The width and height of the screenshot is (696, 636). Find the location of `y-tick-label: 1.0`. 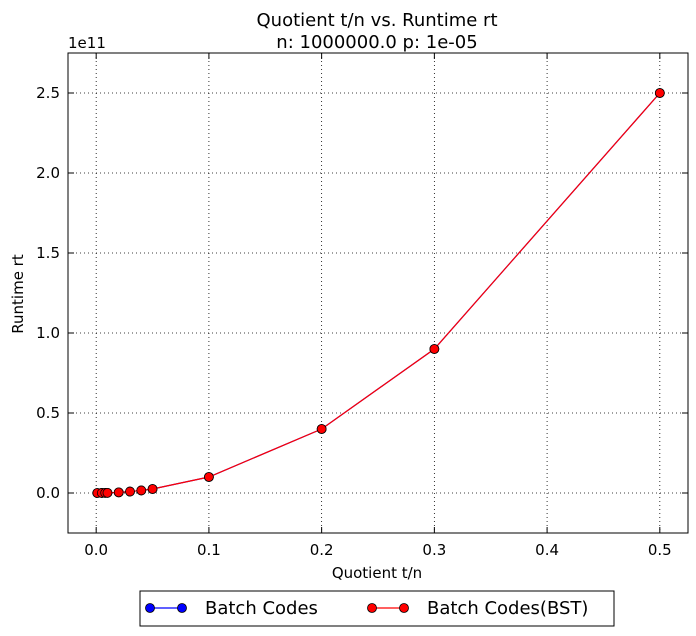

y-tick-label: 1.0 is located at coordinates (48, 333).